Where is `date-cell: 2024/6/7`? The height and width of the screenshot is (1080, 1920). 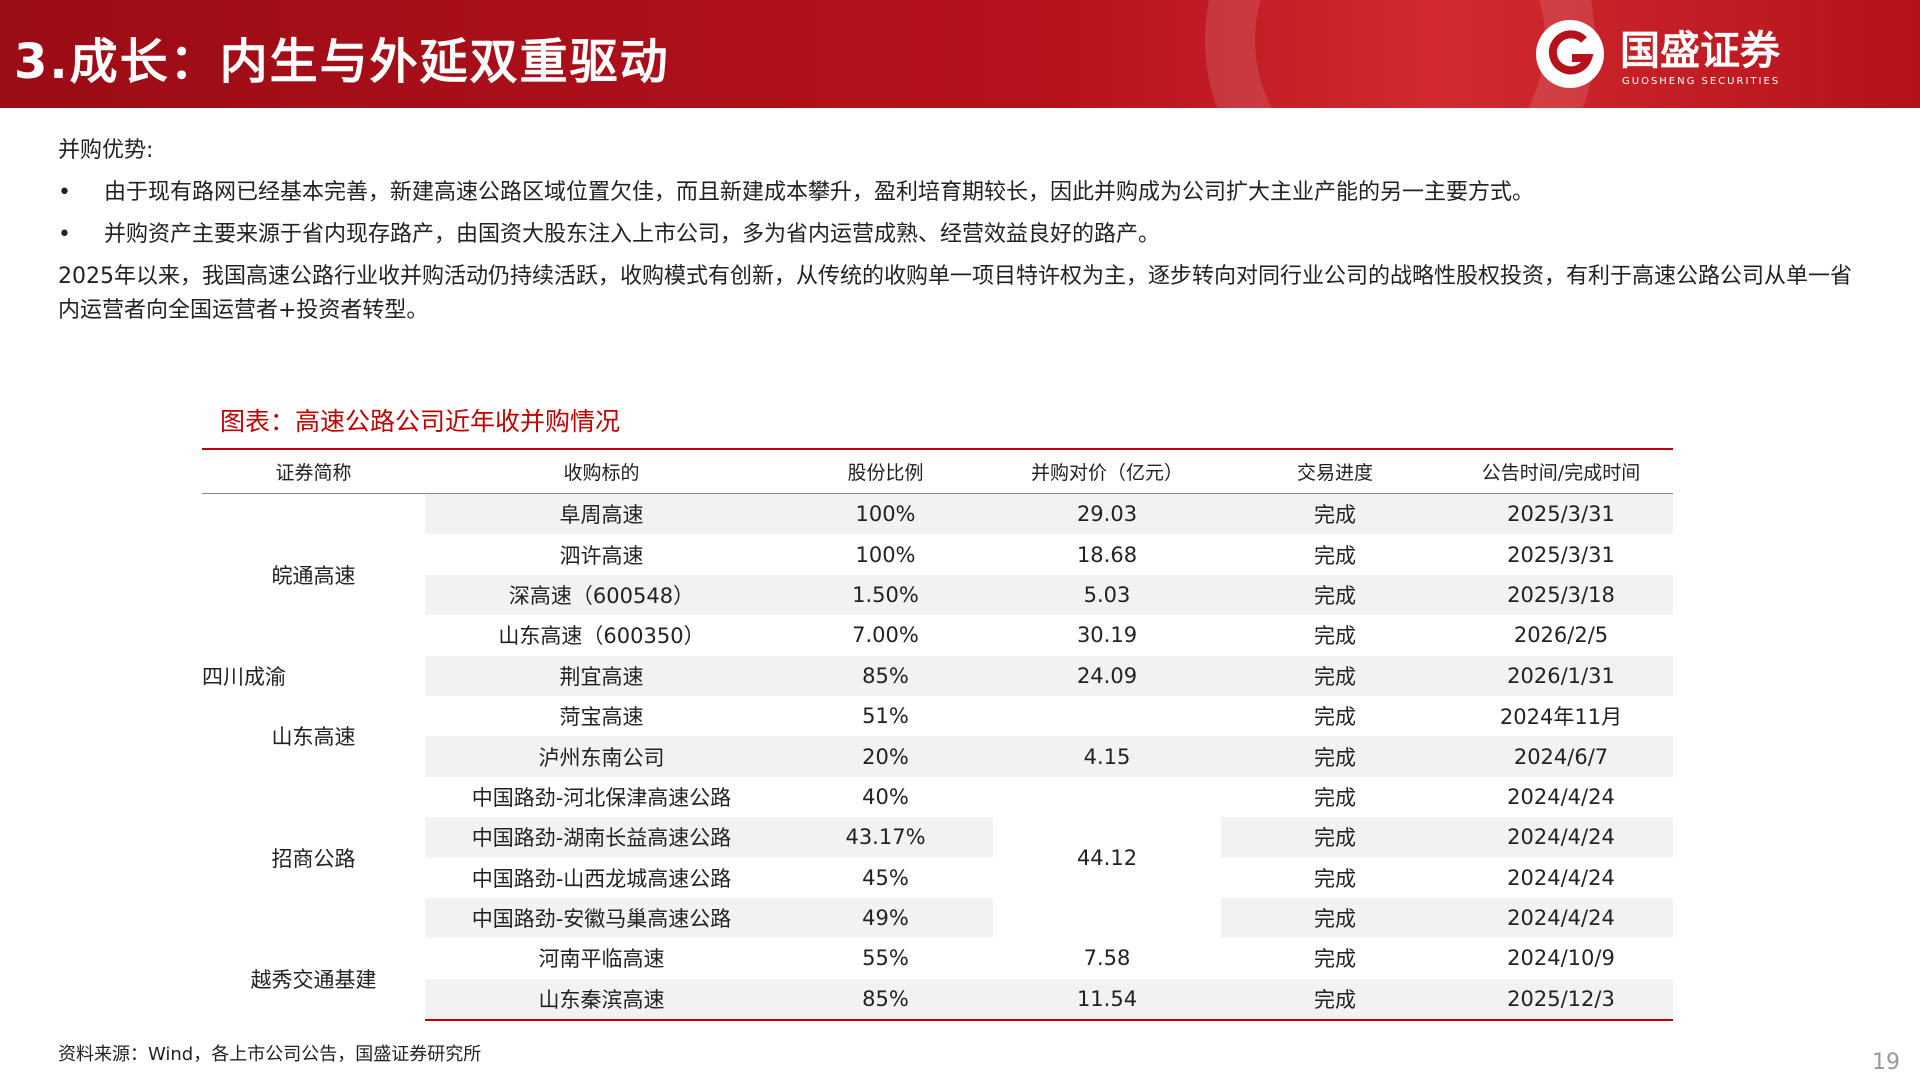
date-cell: 2024/6/7 is located at coordinates (1561, 756).